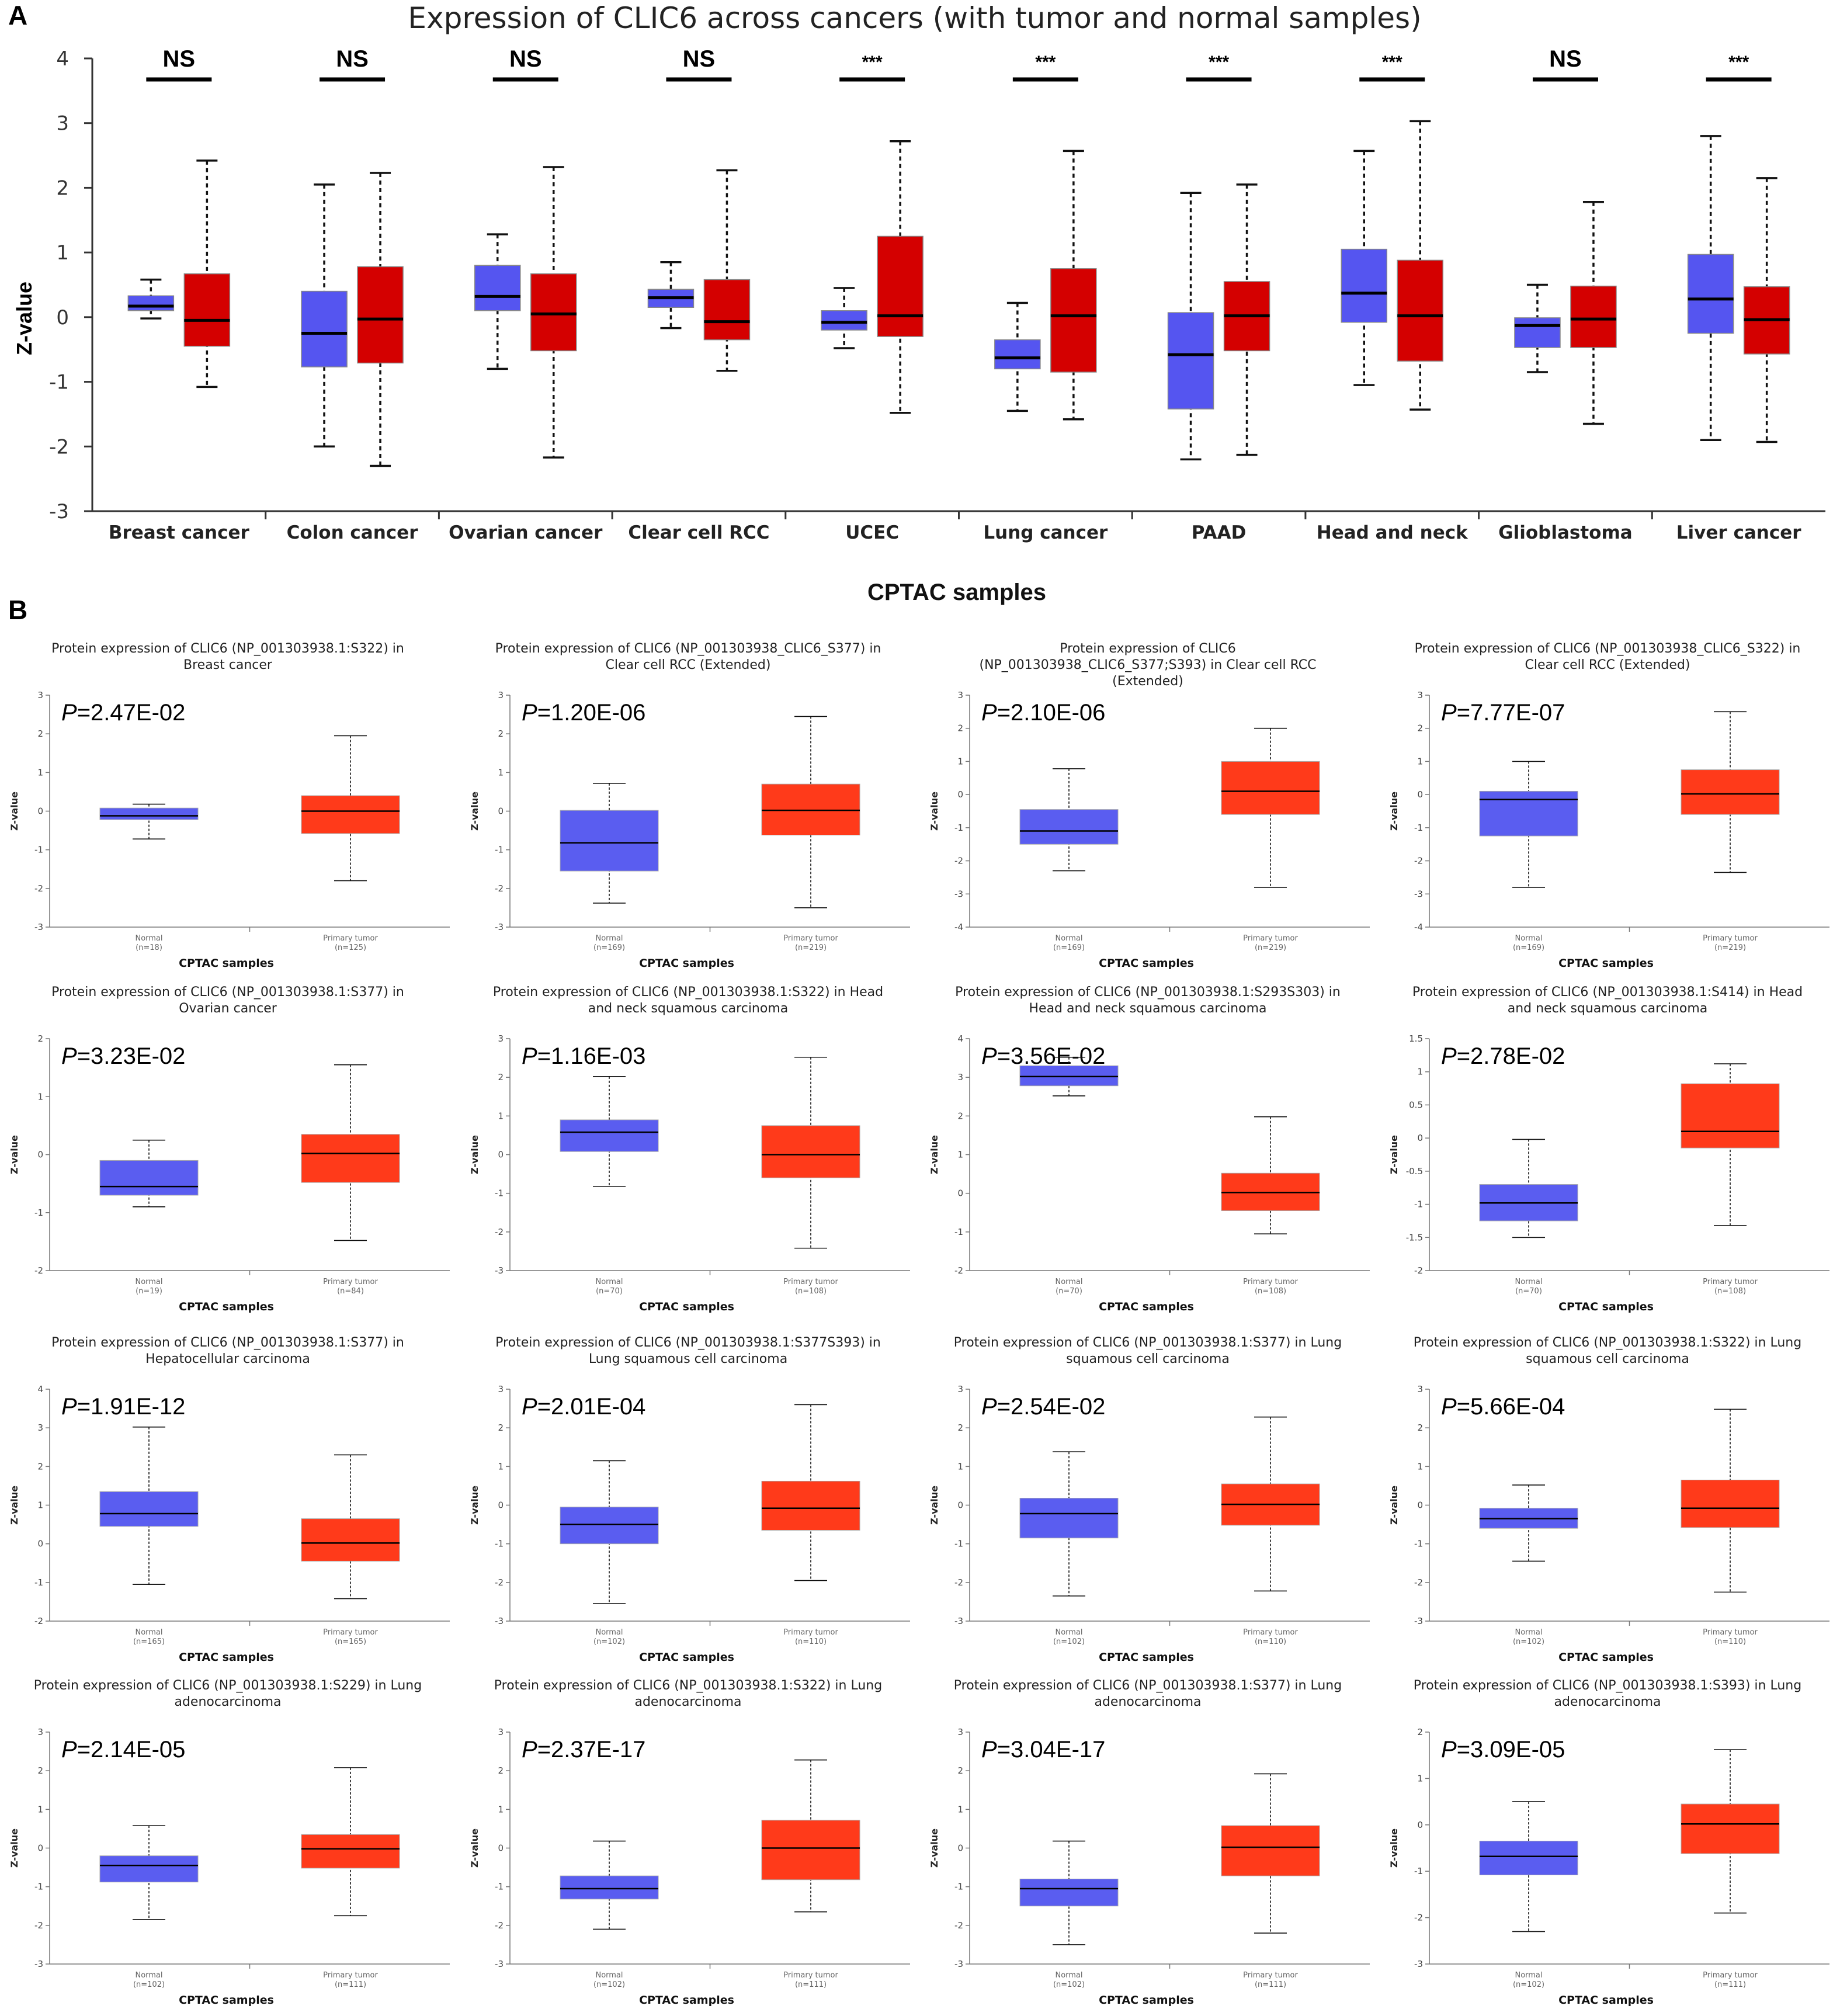 The width and height of the screenshot is (1840, 2016). What do you see at coordinates (1392, 532) in the screenshot?
I see `panel-a-category-label: Head and neck` at bounding box center [1392, 532].